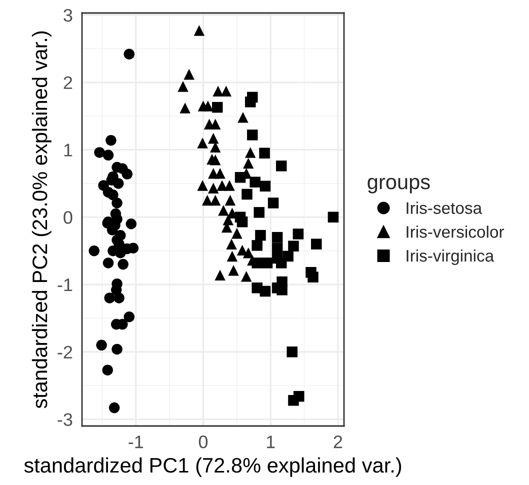  What do you see at coordinates (203, 442) in the screenshot?
I see `x-tick-label: 0` at bounding box center [203, 442].